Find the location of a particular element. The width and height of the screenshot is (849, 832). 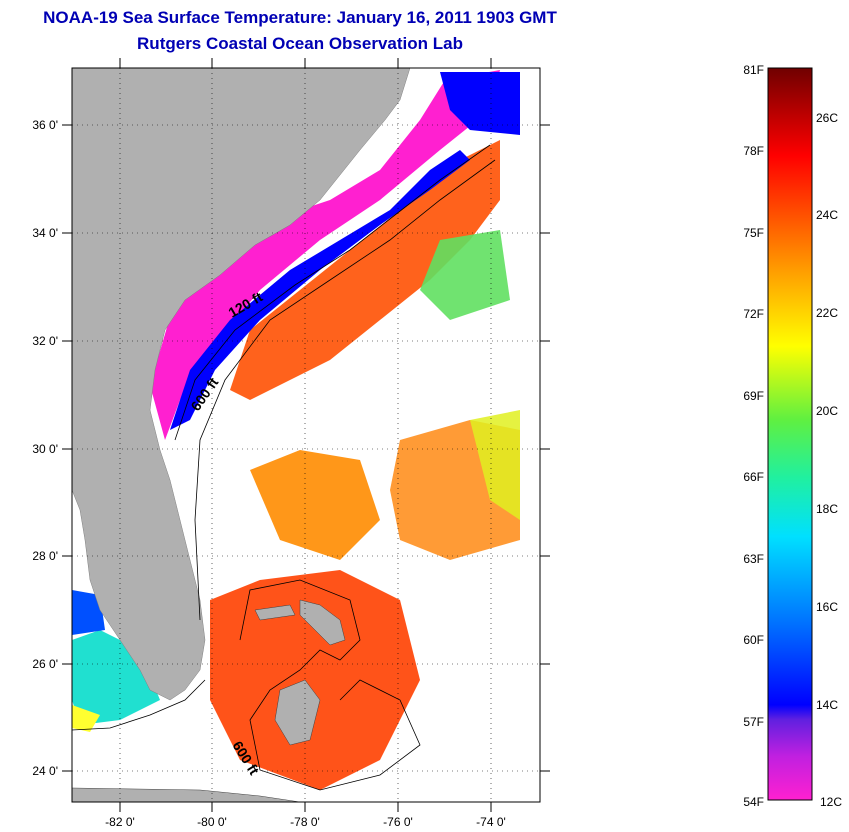

lon-label: -74 0' is located at coordinates (491, 822).